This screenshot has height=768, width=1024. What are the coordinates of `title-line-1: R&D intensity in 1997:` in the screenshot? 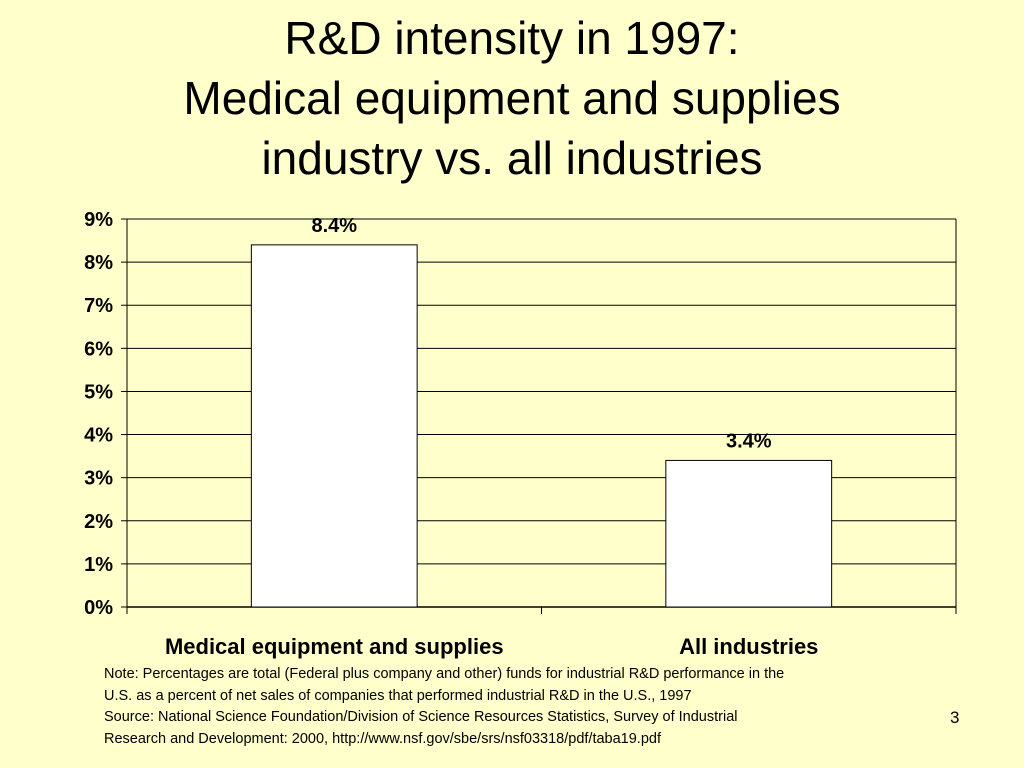 It's located at (512, 38).